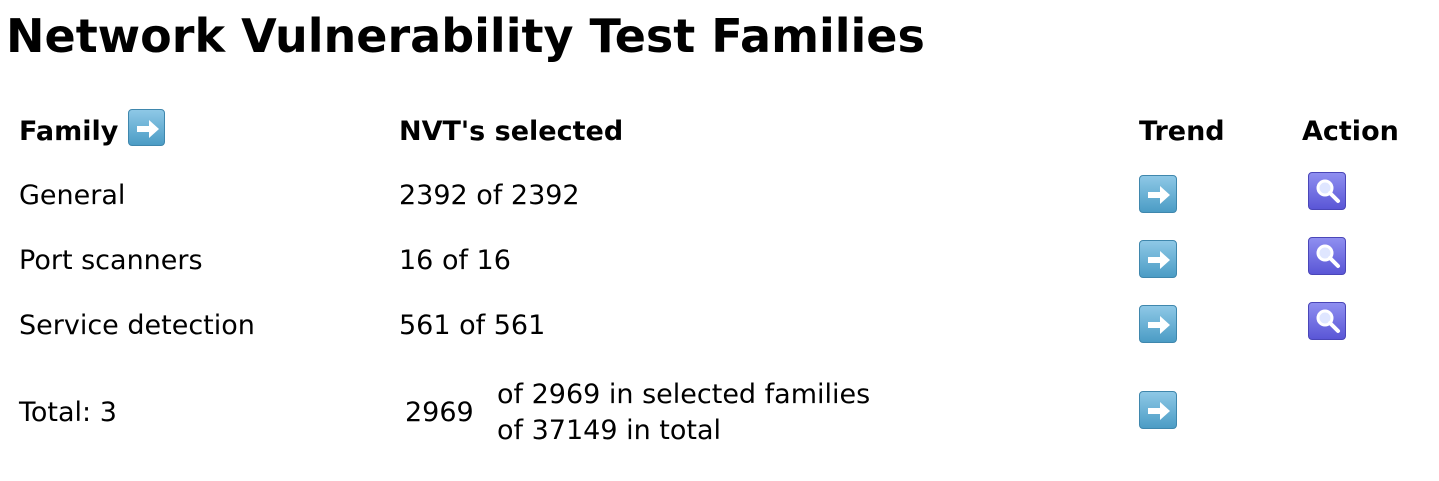 The width and height of the screenshot is (1439, 481). Describe the element at coordinates (1182, 131) in the screenshot. I see `column-header-trend: Trend` at that location.